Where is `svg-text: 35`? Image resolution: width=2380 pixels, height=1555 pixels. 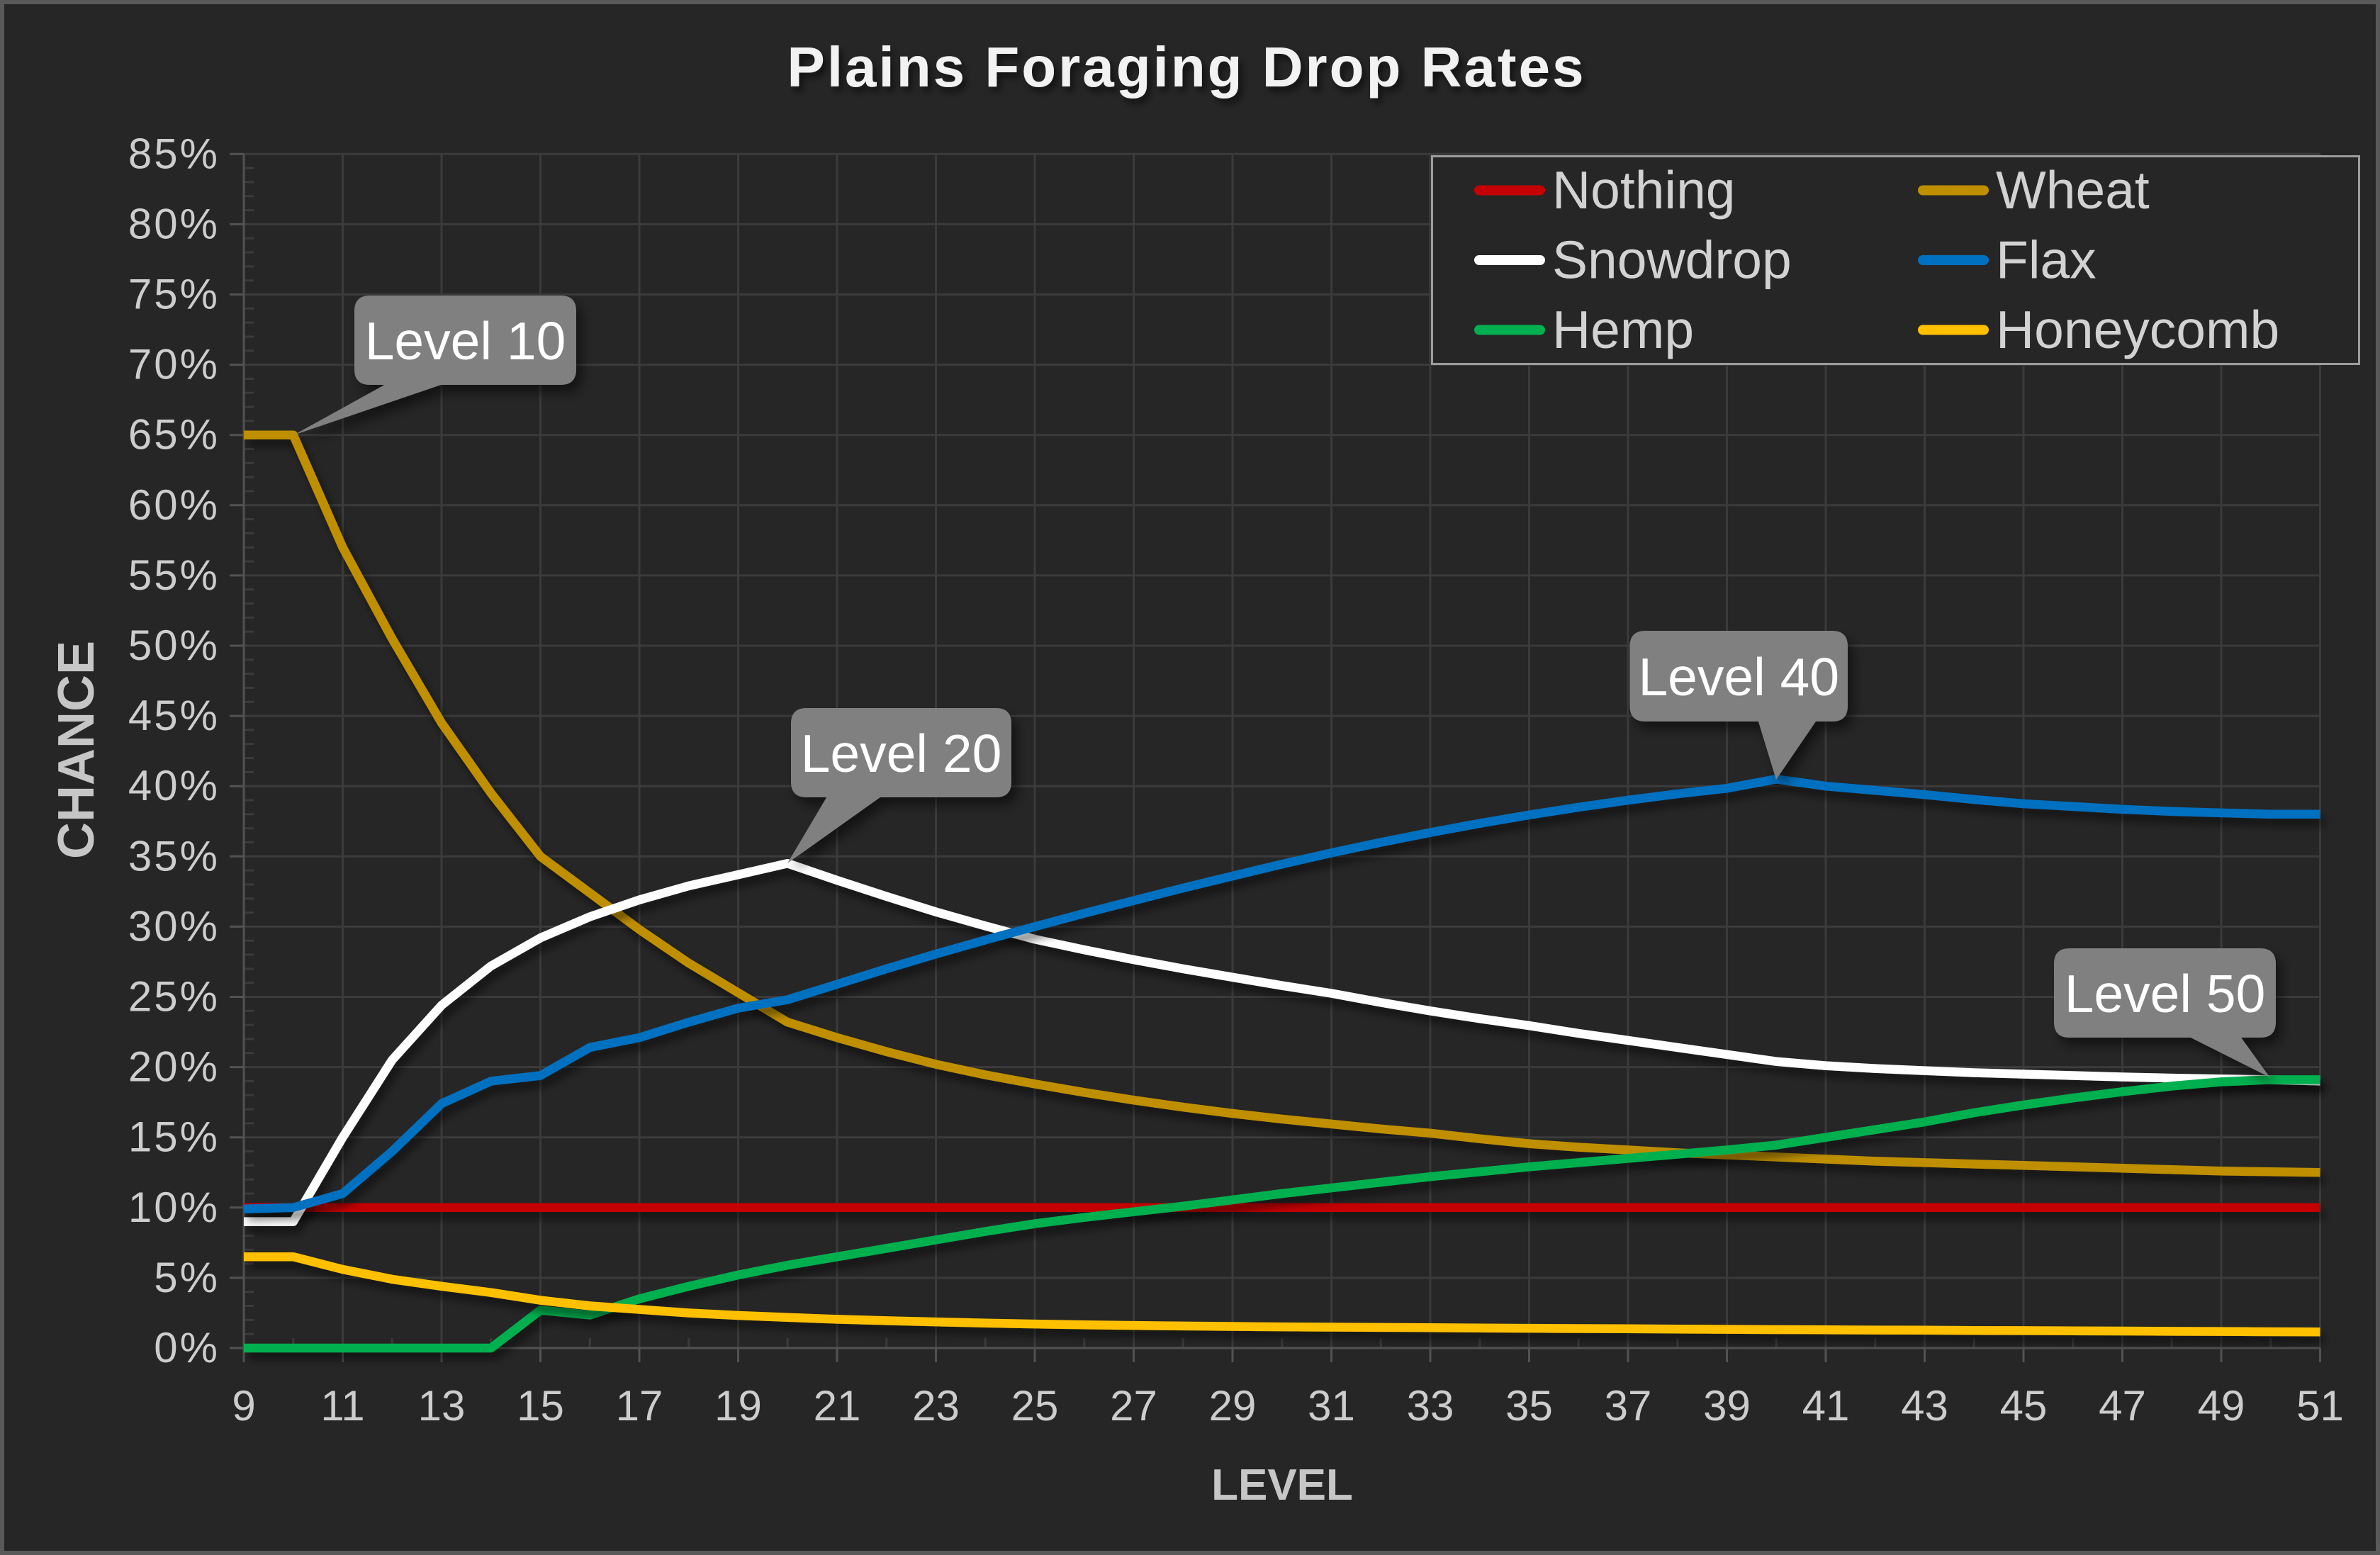
svg-text: 35 is located at coordinates (1529, 1406).